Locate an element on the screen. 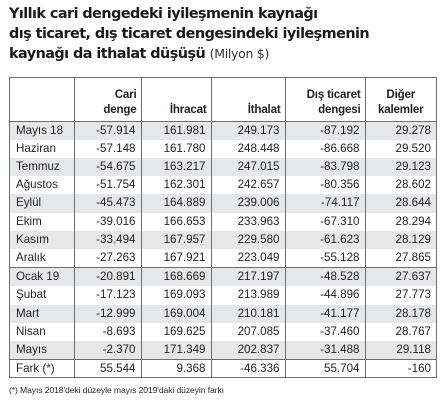 This screenshot has width=443, height=405. cell-ithalat: 210.181 is located at coordinates (247, 313).